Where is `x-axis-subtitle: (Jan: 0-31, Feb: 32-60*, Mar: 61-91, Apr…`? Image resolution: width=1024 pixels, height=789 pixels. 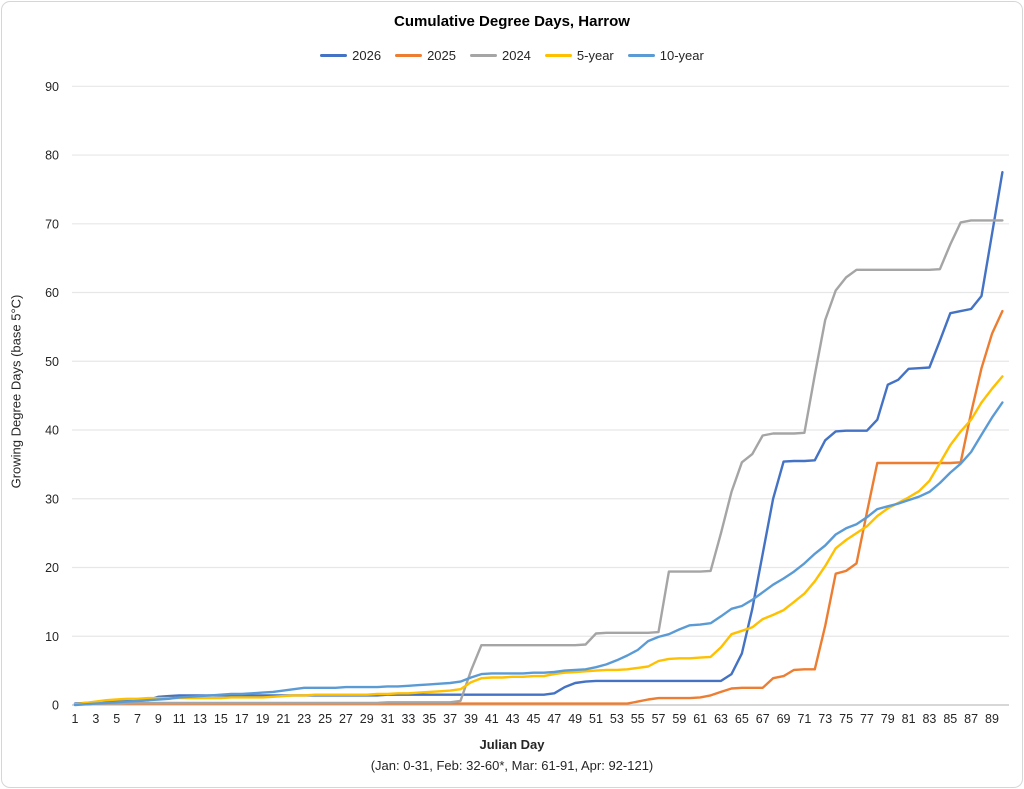 x-axis-subtitle: (Jan: 0-31, Feb: 32-60*, Mar: 61-91, Apr… is located at coordinates (512, 765).